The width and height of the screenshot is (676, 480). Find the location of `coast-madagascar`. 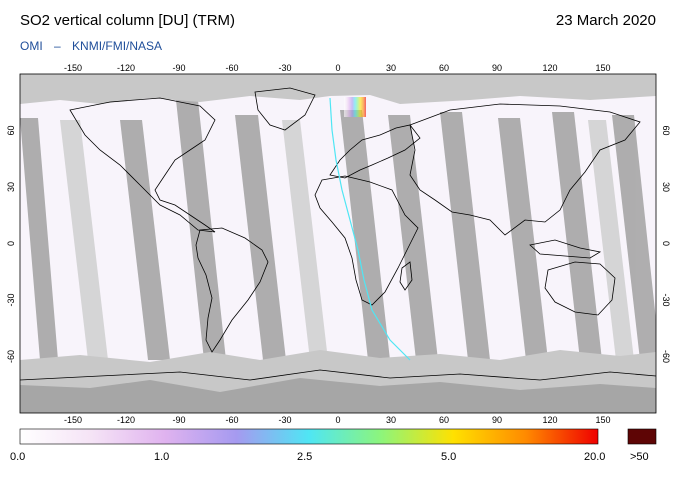

coast-madagascar is located at coordinates (406, 276).